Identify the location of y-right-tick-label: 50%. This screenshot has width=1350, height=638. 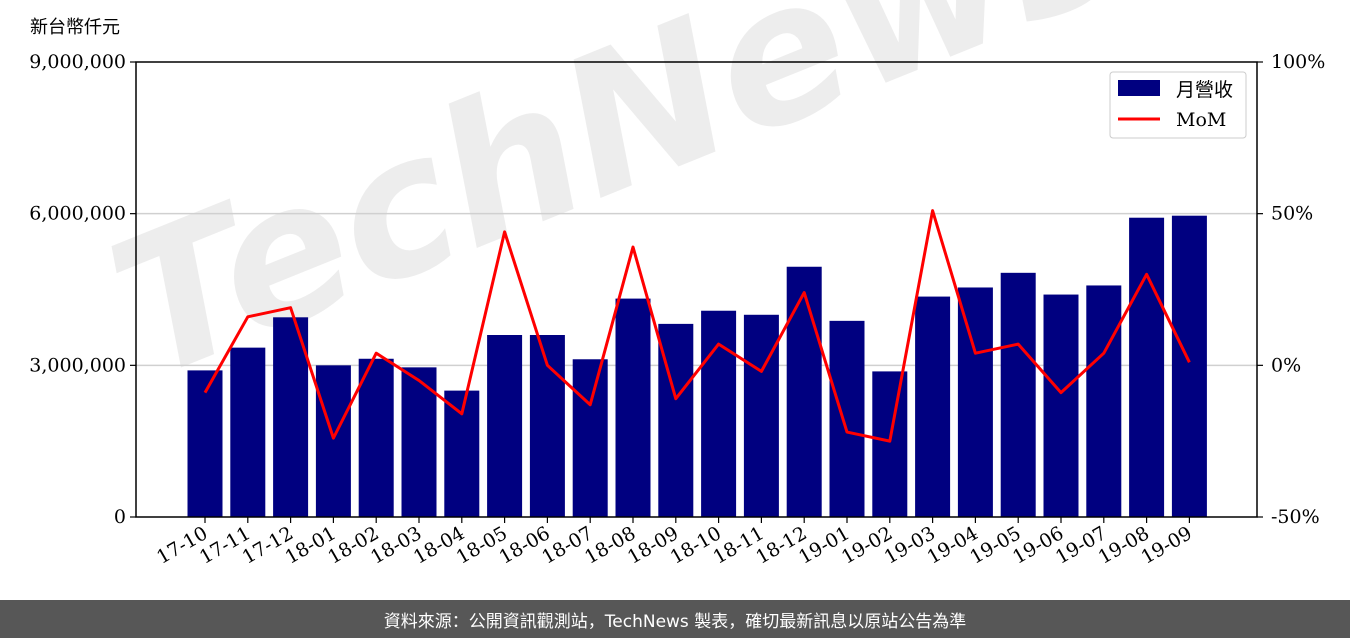
(1292, 214).